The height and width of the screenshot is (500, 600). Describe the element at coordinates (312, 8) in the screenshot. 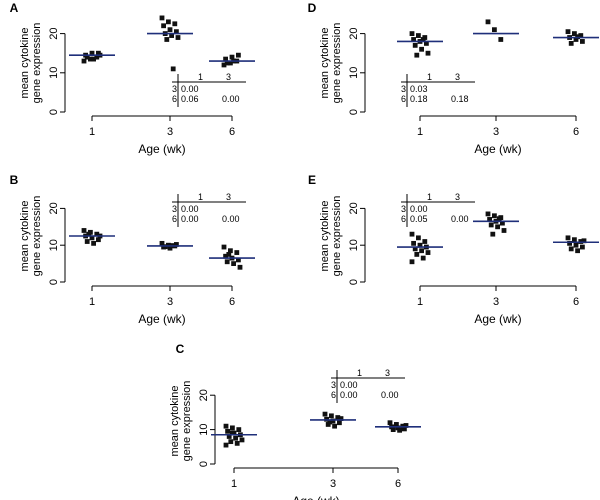

I see `panel-label: D` at that location.